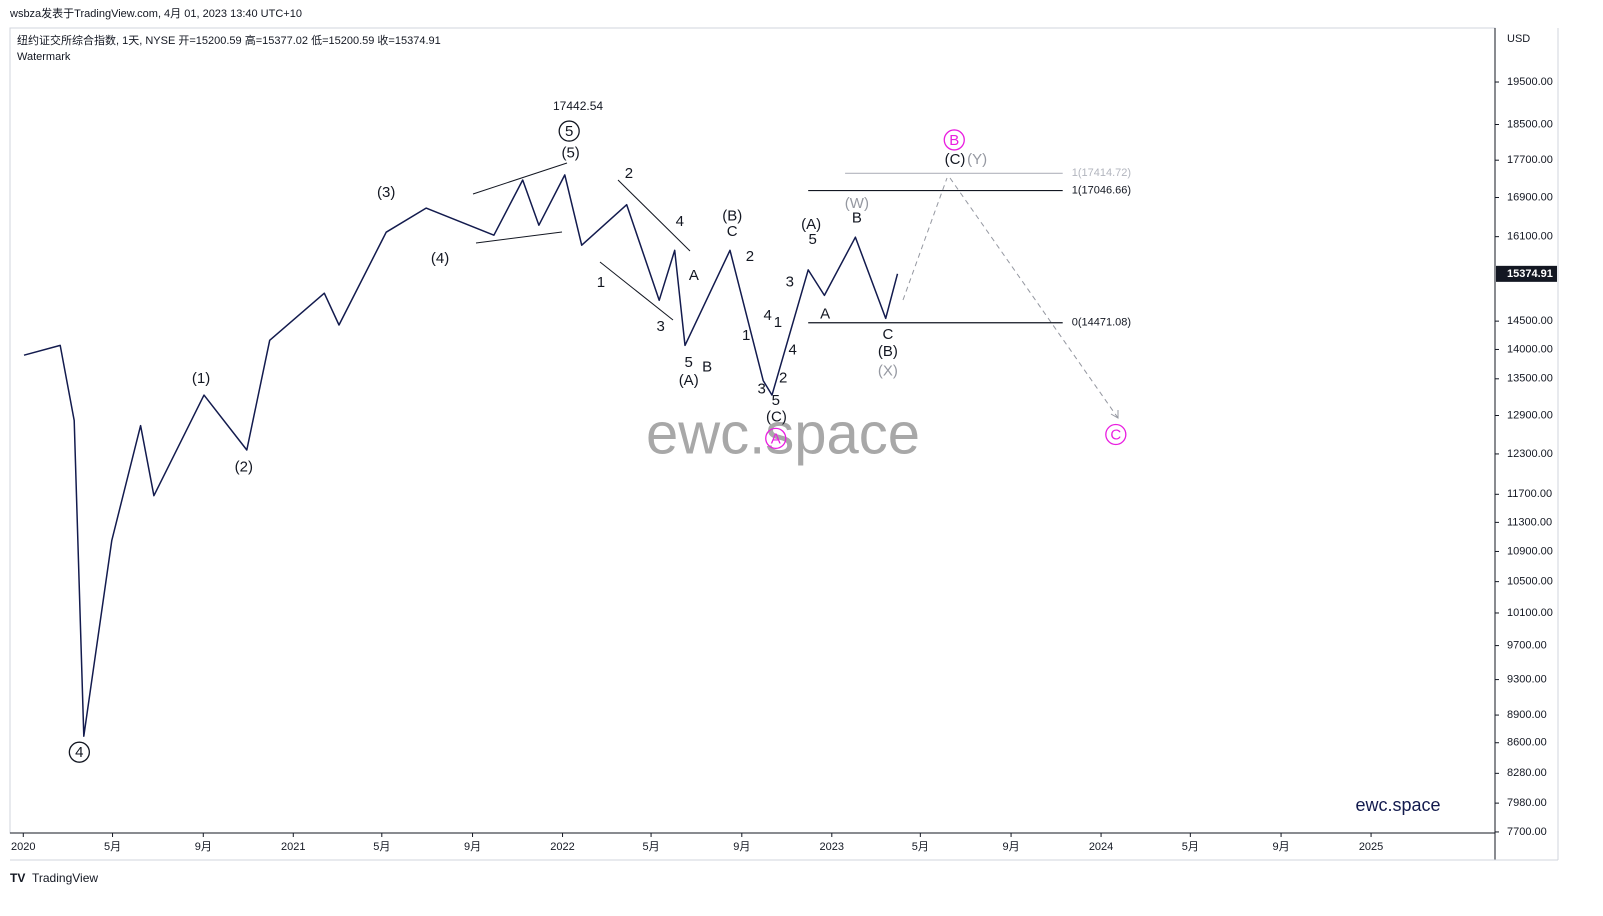 Image resolution: width=1603 pixels, height=916 pixels. I want to click on y-tick-label: 8280.00, so click(1527, 773).